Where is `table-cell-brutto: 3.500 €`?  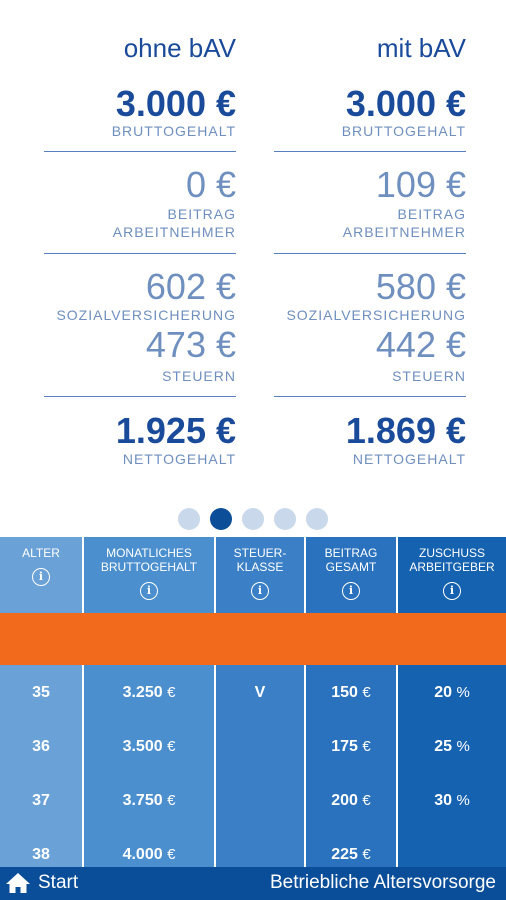 table-cell-brutto: 3.500 € is located at coordinates (149, 747).